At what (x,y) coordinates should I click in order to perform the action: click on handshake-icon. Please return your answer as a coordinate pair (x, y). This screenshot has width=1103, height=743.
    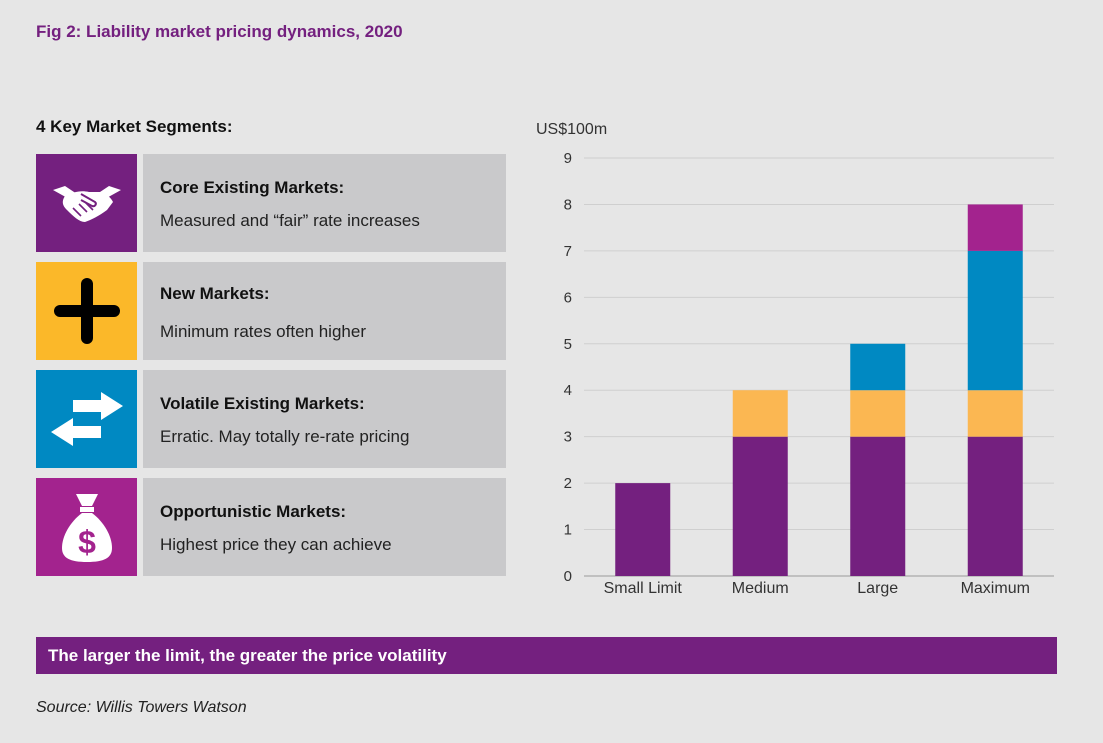
    Looking at the image, I should click on (86, 203).